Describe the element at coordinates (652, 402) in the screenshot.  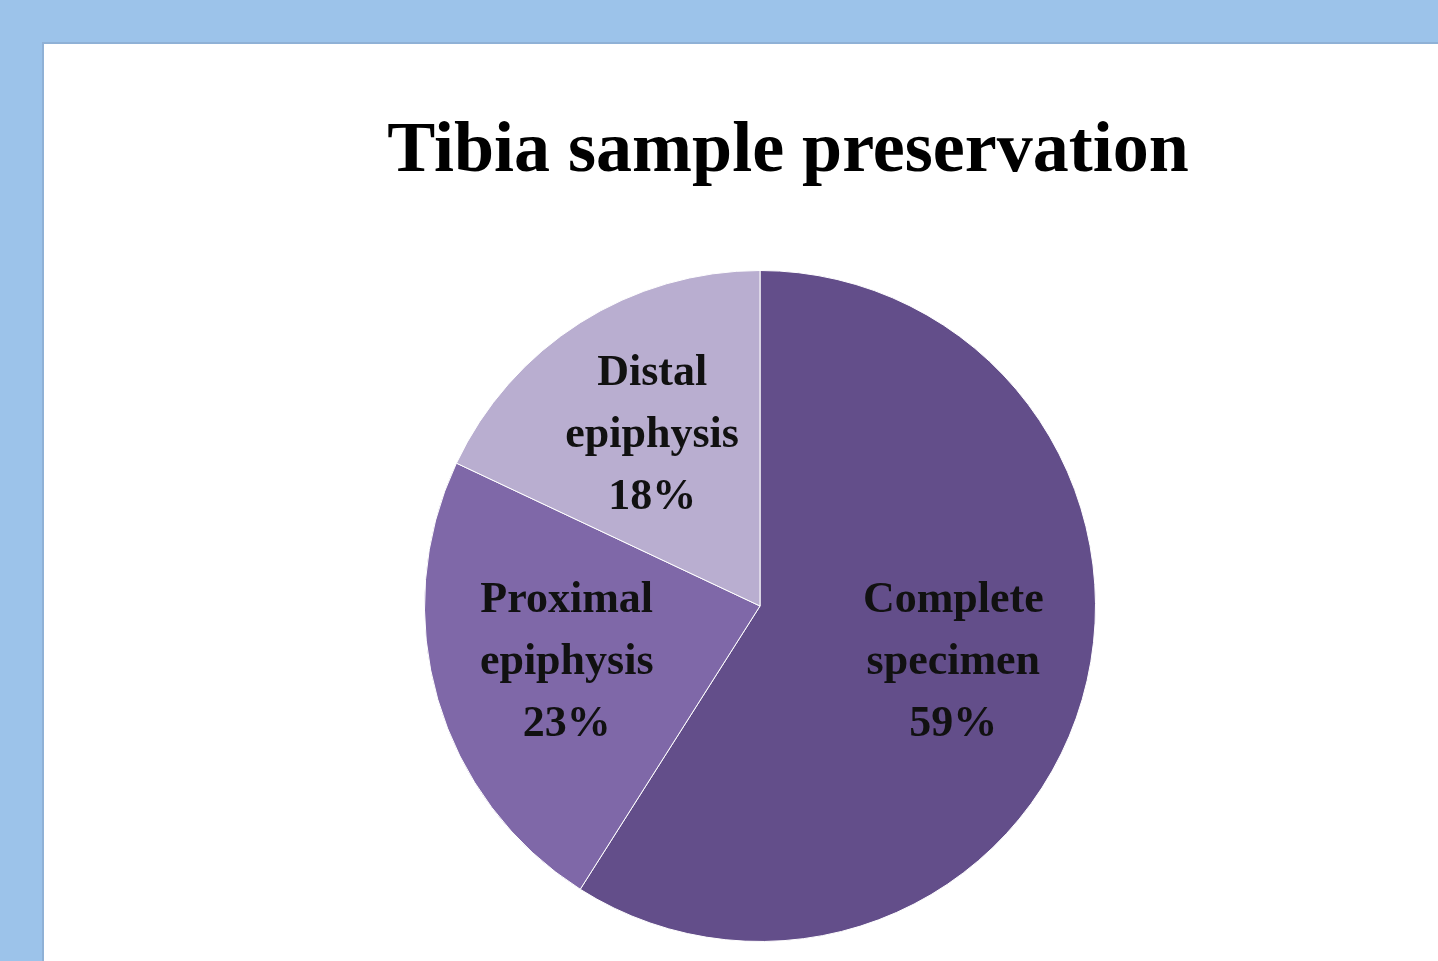
I see `slice-label: Distal epiphysis` at that location.